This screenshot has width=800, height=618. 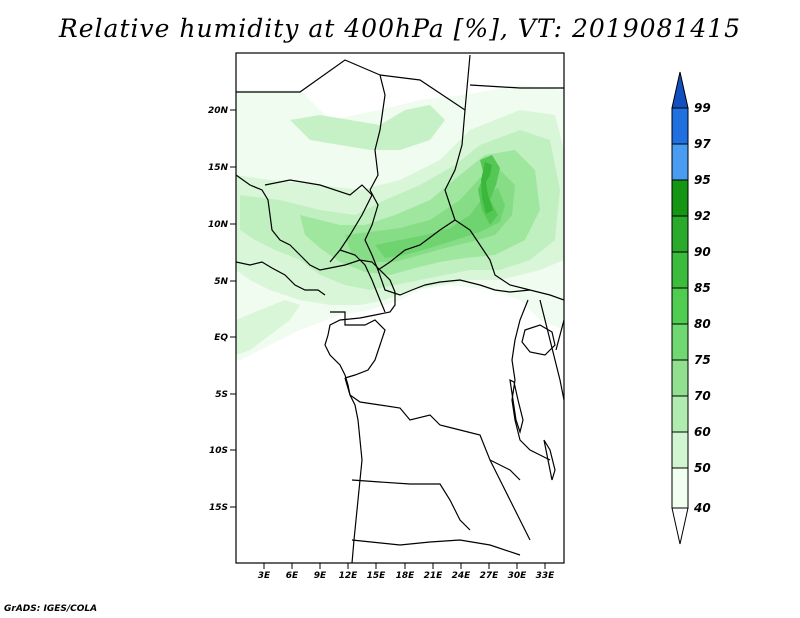 I want to click on lon-tick-label: 15E, so click(x=377, y=576).